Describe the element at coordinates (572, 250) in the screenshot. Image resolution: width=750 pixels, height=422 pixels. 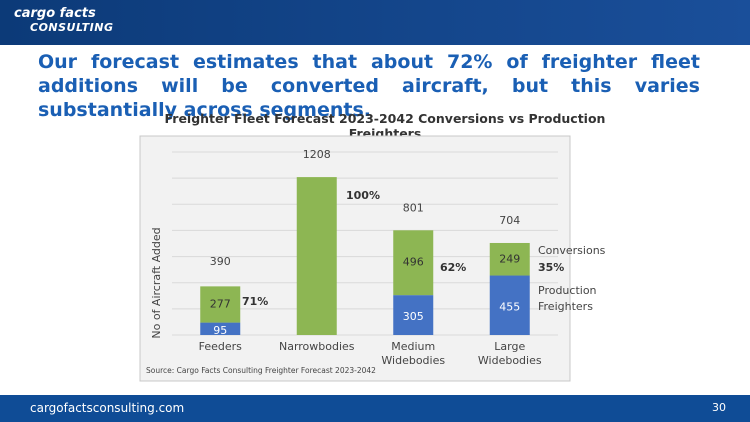
I see `legend-entry: Conversions` at that location.